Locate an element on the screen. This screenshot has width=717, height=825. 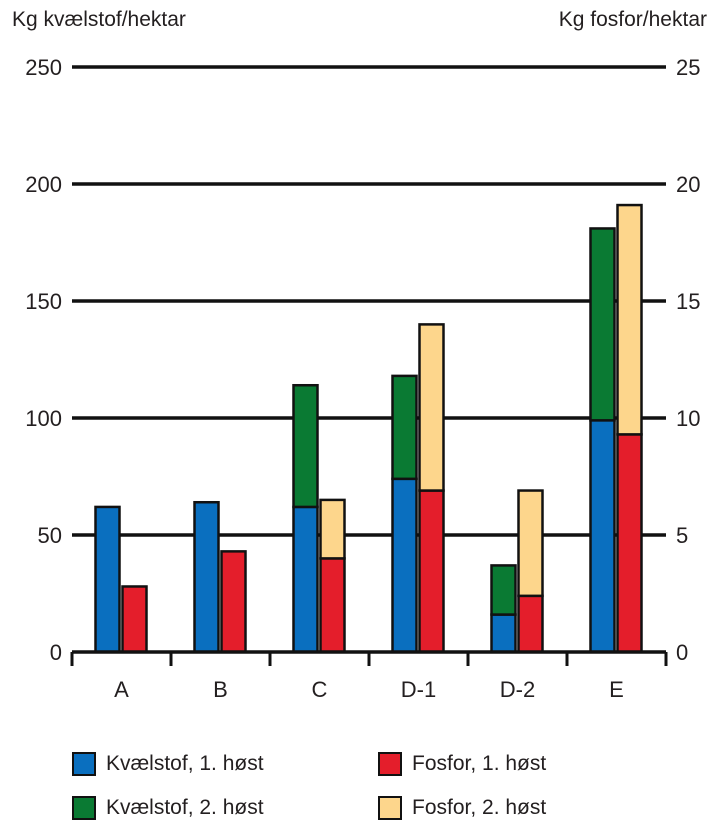
x-tick-label: A is located at coordinates (121, 689).